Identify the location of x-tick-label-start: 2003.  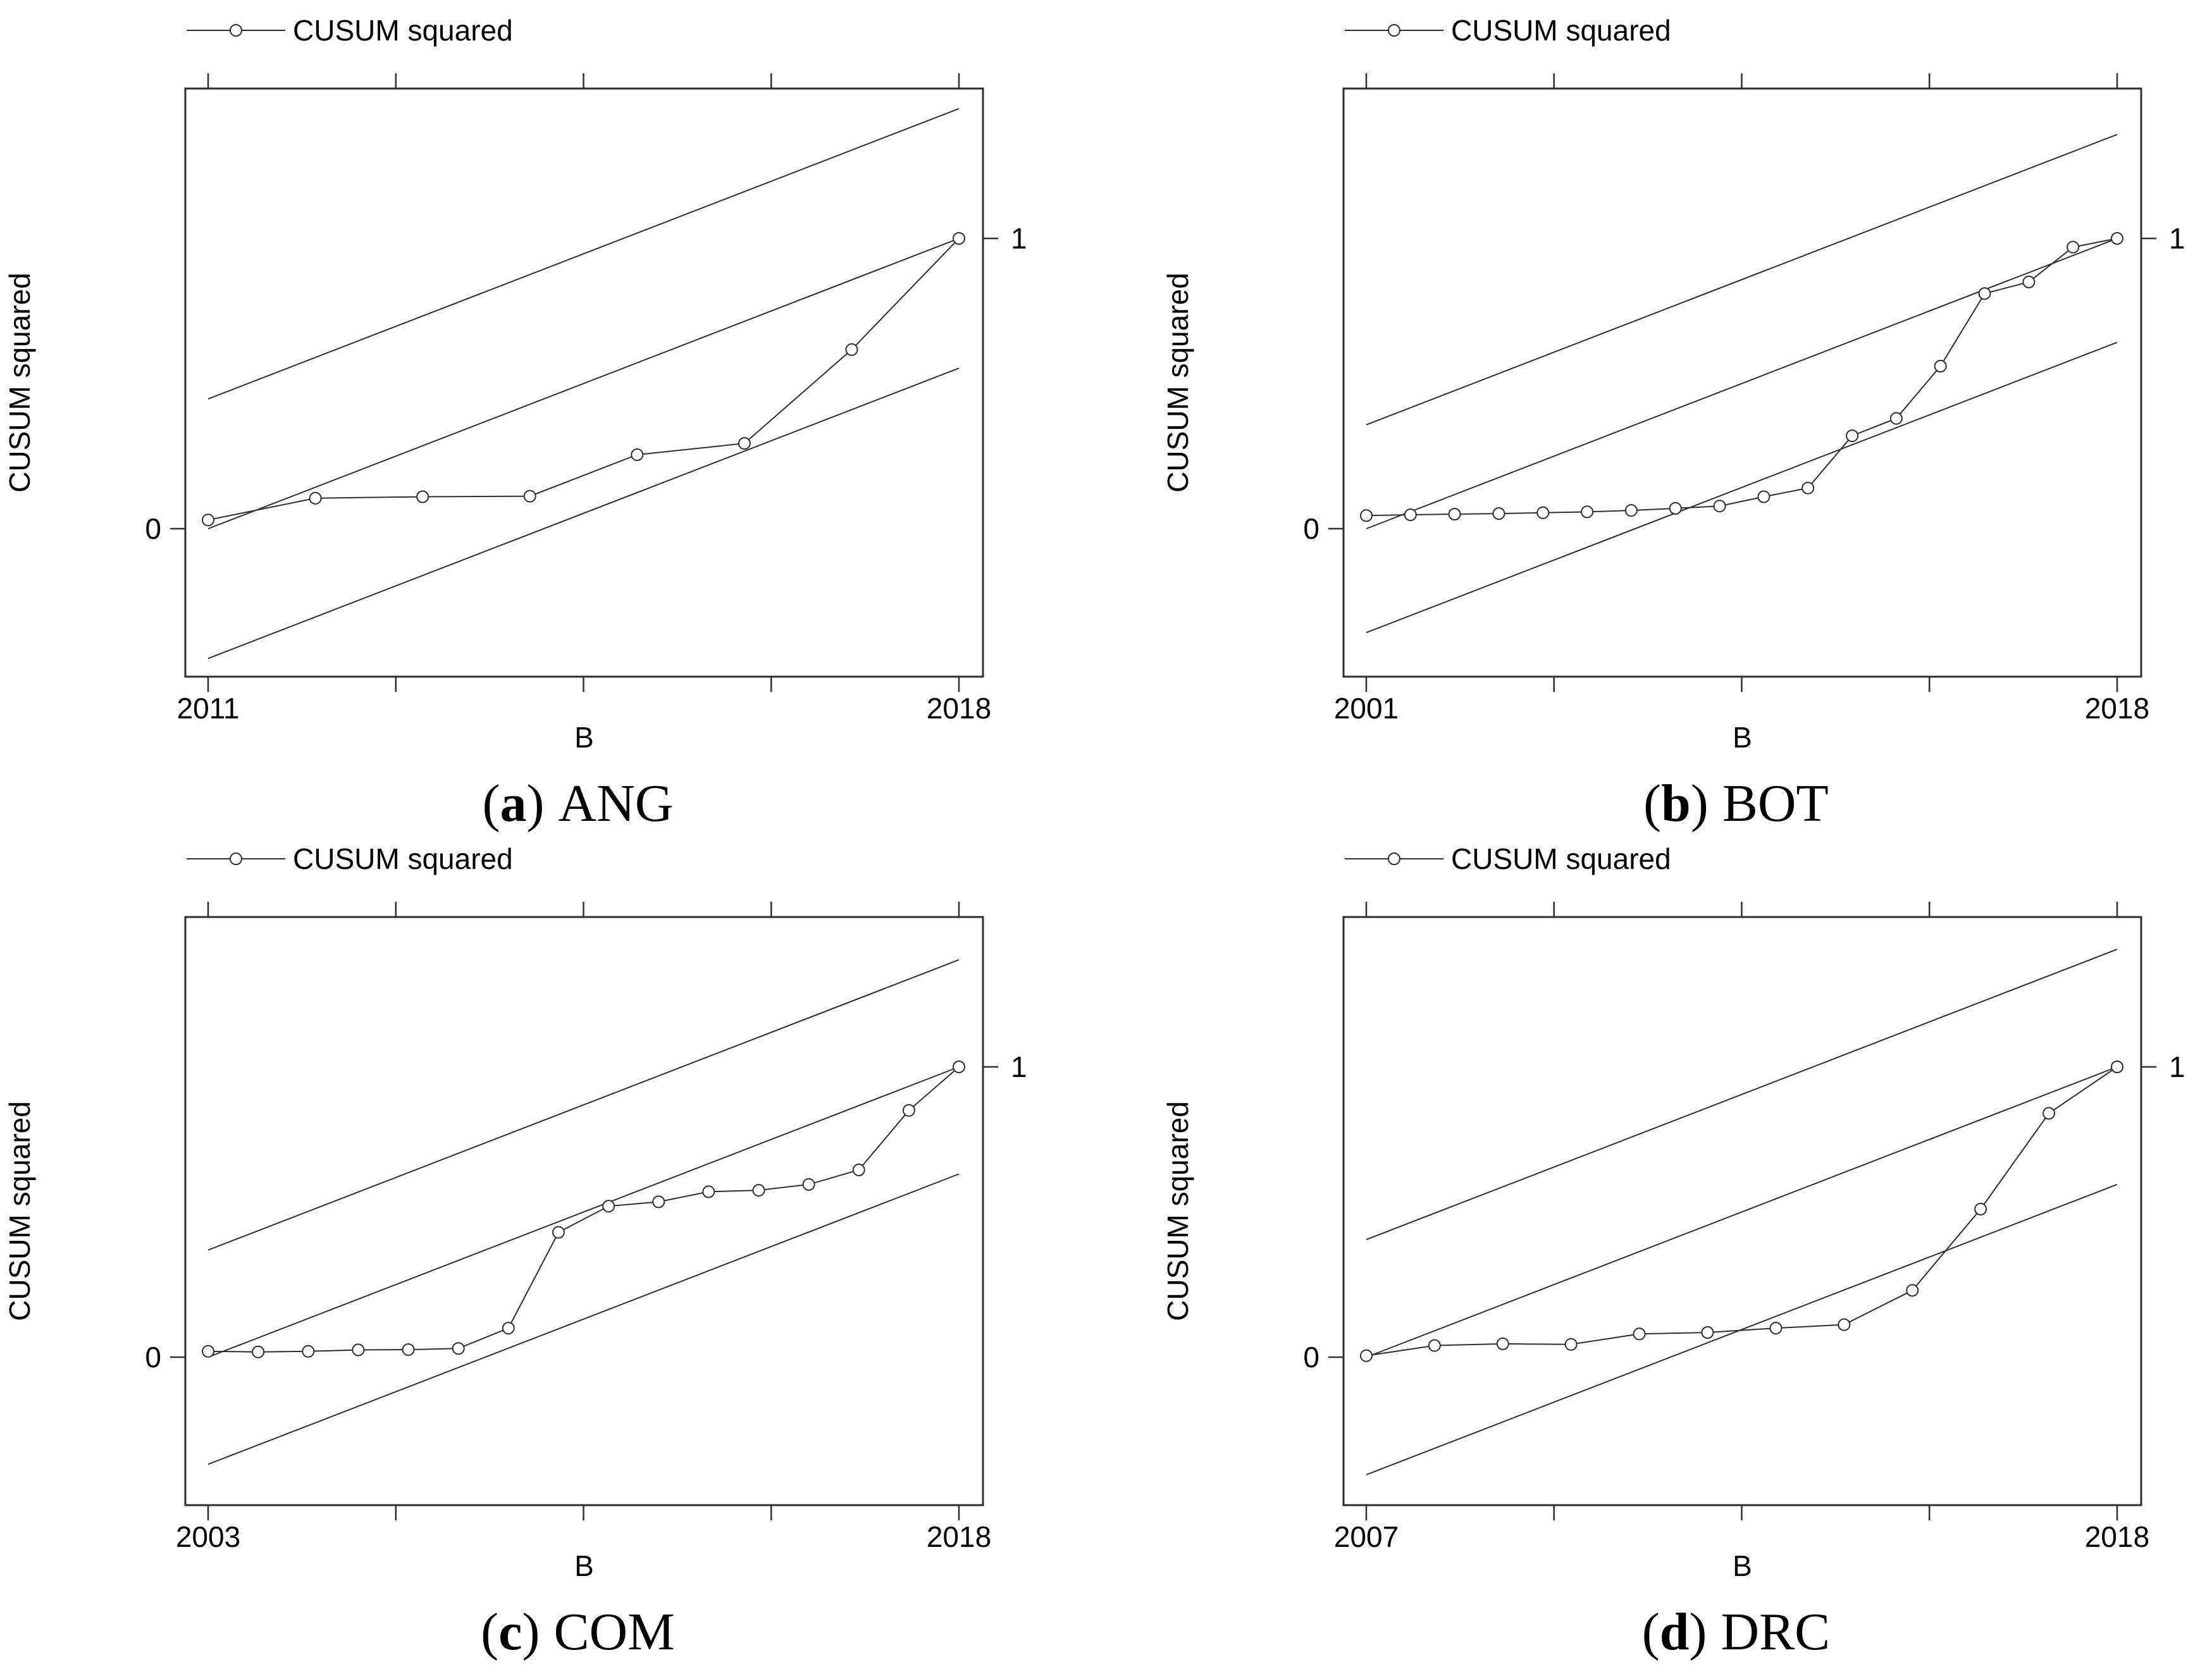
(208, 1536).